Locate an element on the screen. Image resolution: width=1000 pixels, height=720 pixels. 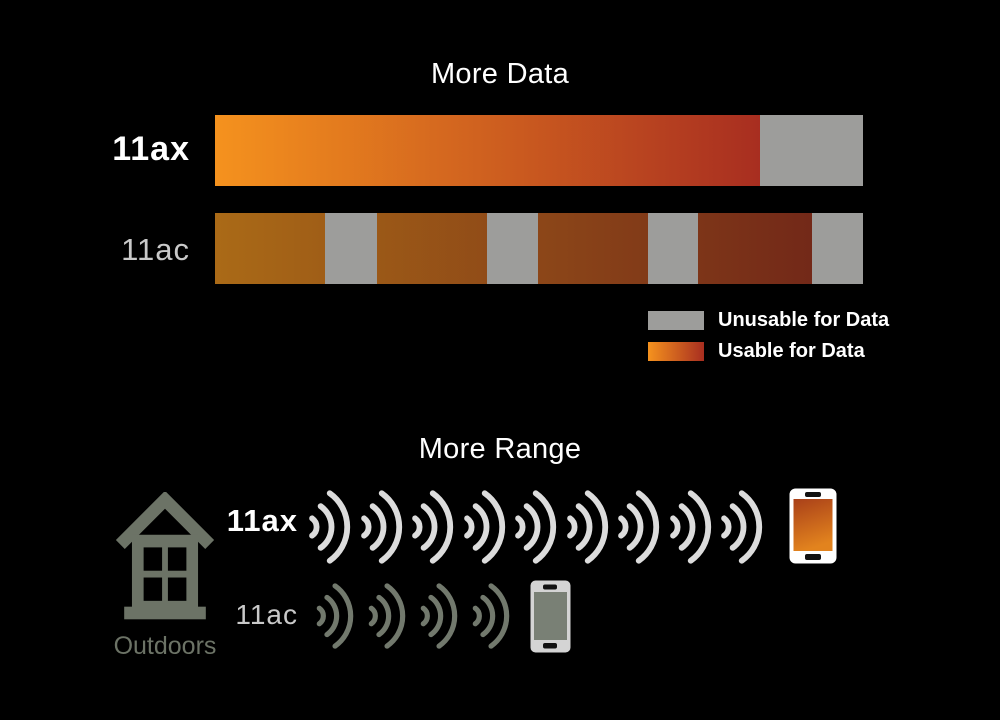
legend-label-unusable: Unusable for Data is located at coordinates (804, 320).